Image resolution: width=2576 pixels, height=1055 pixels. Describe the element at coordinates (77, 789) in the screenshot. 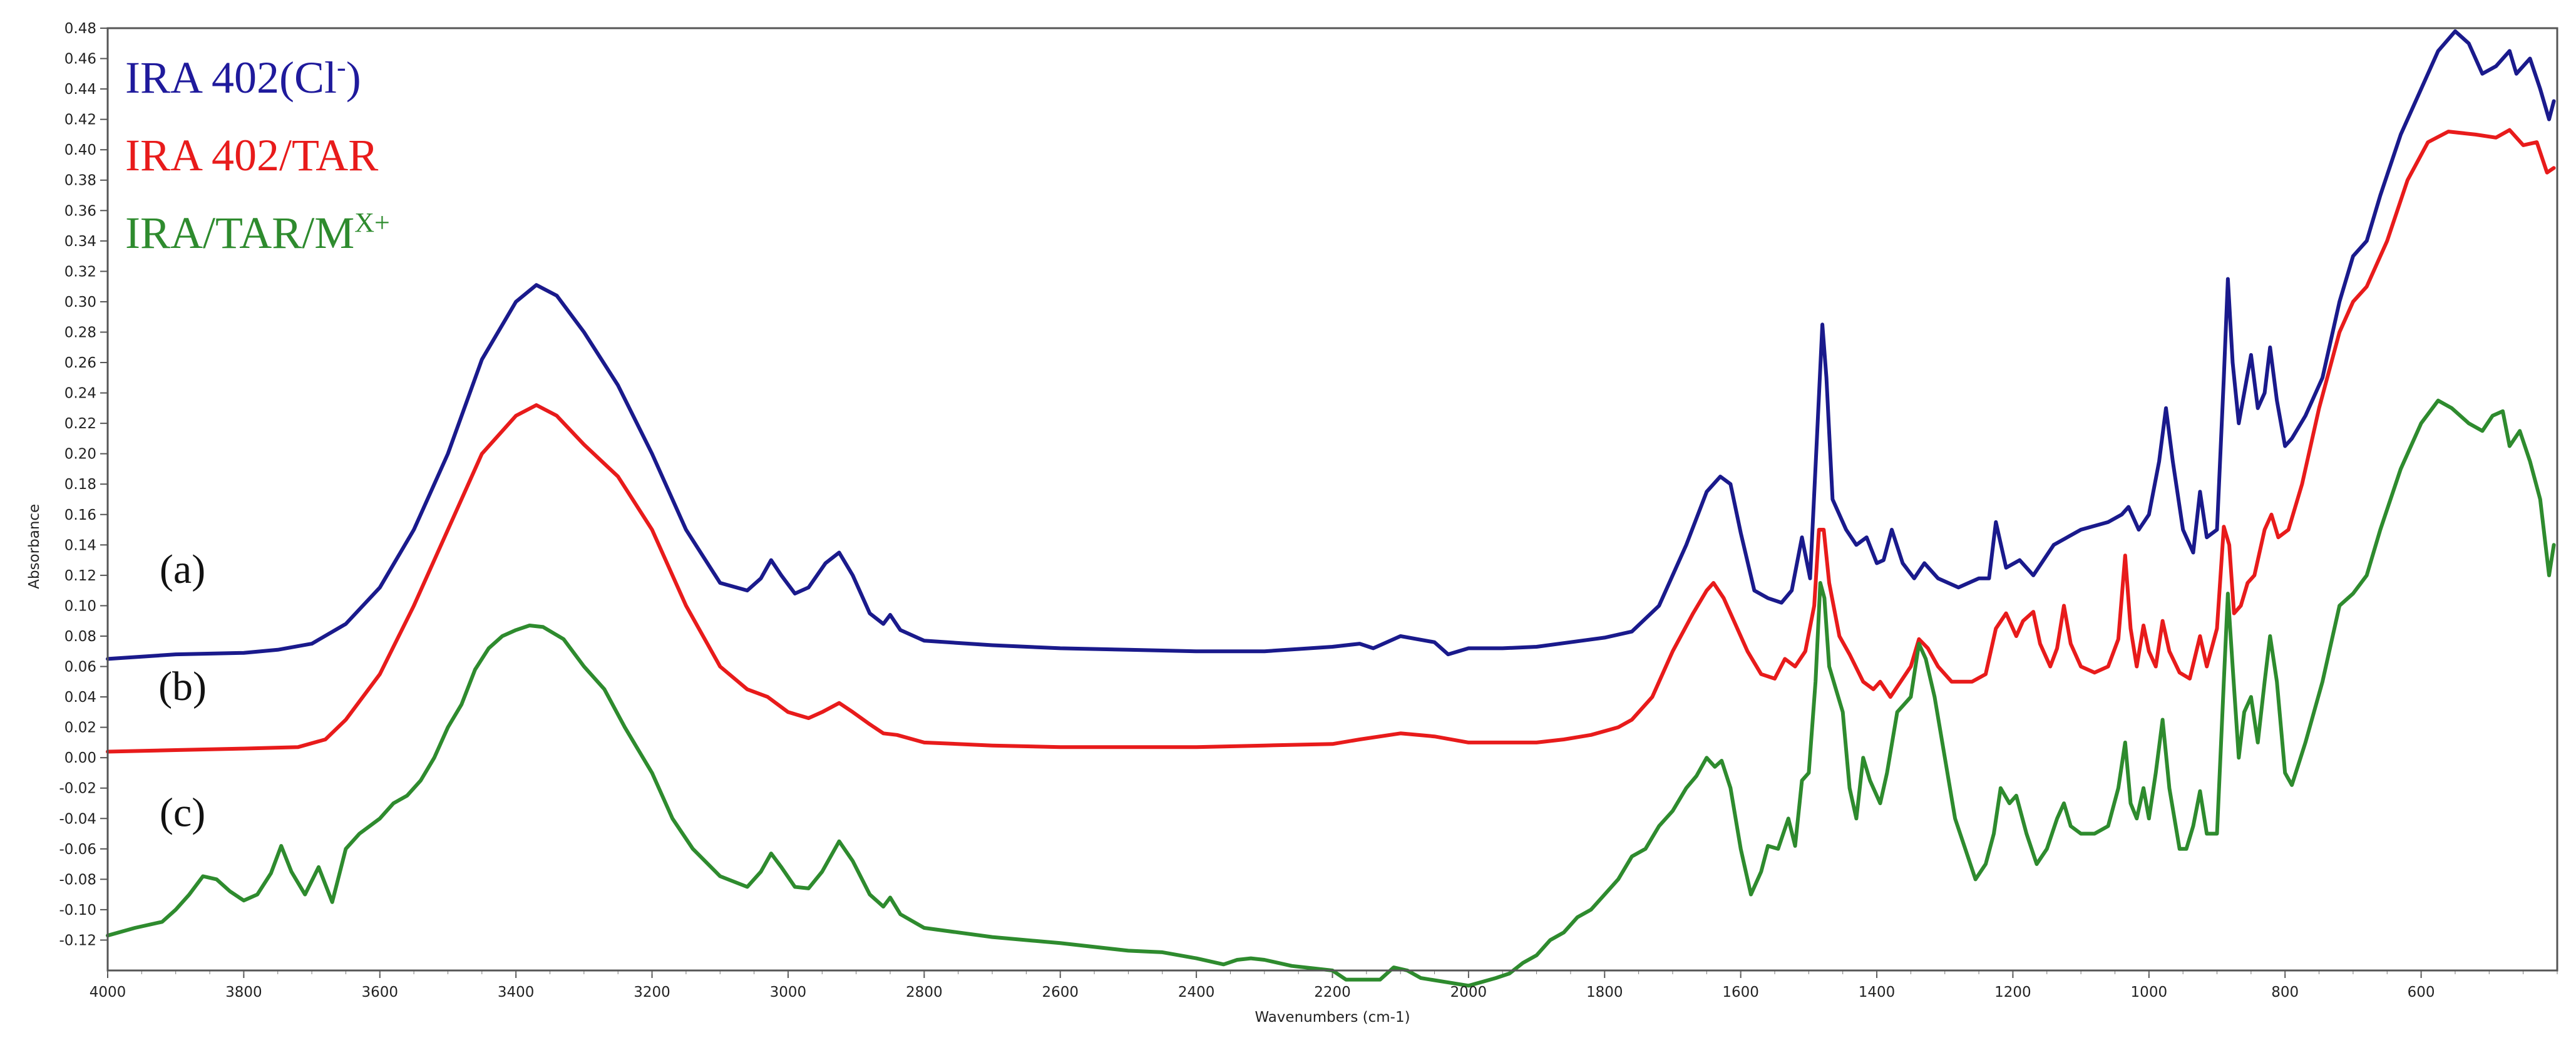

I see `y-tick-label: -0.02` at that location.